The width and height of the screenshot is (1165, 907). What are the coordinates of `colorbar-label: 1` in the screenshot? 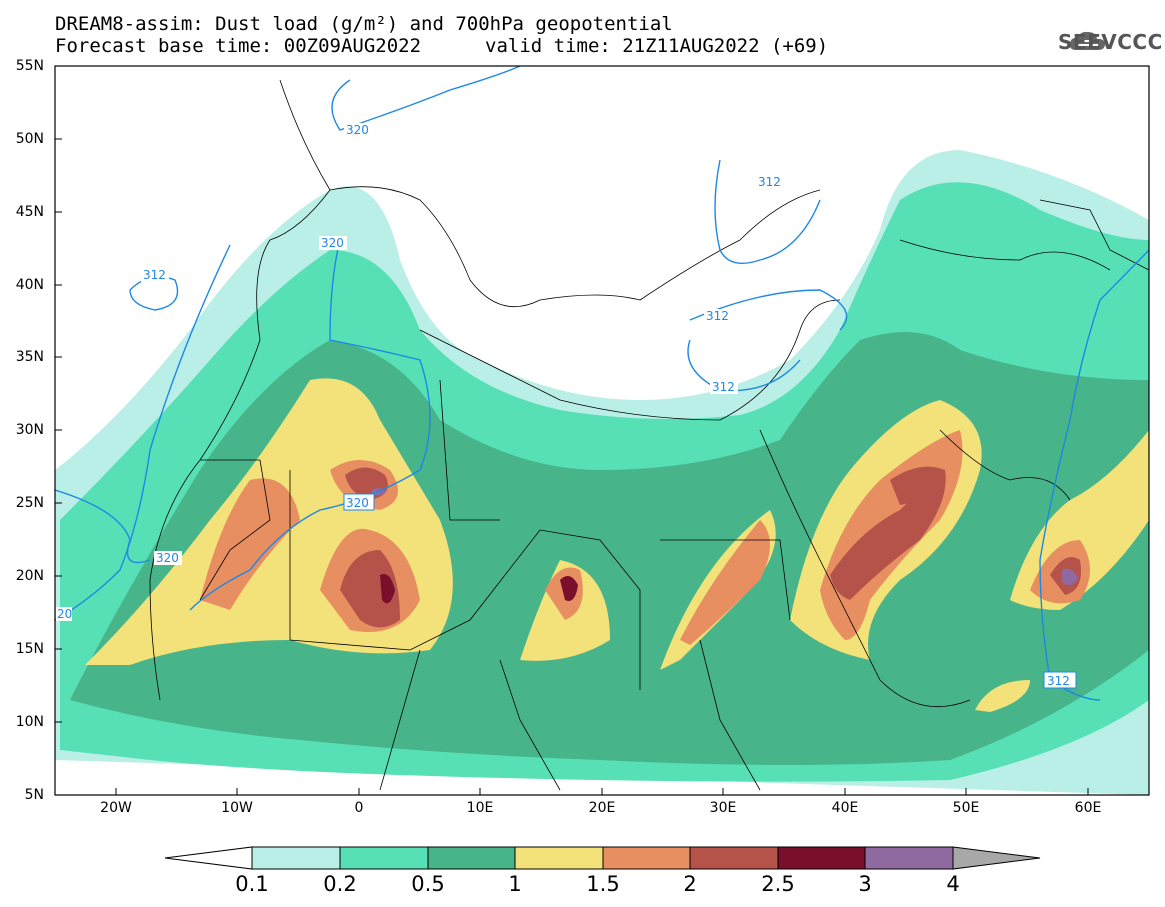 It's located at (515, 884).